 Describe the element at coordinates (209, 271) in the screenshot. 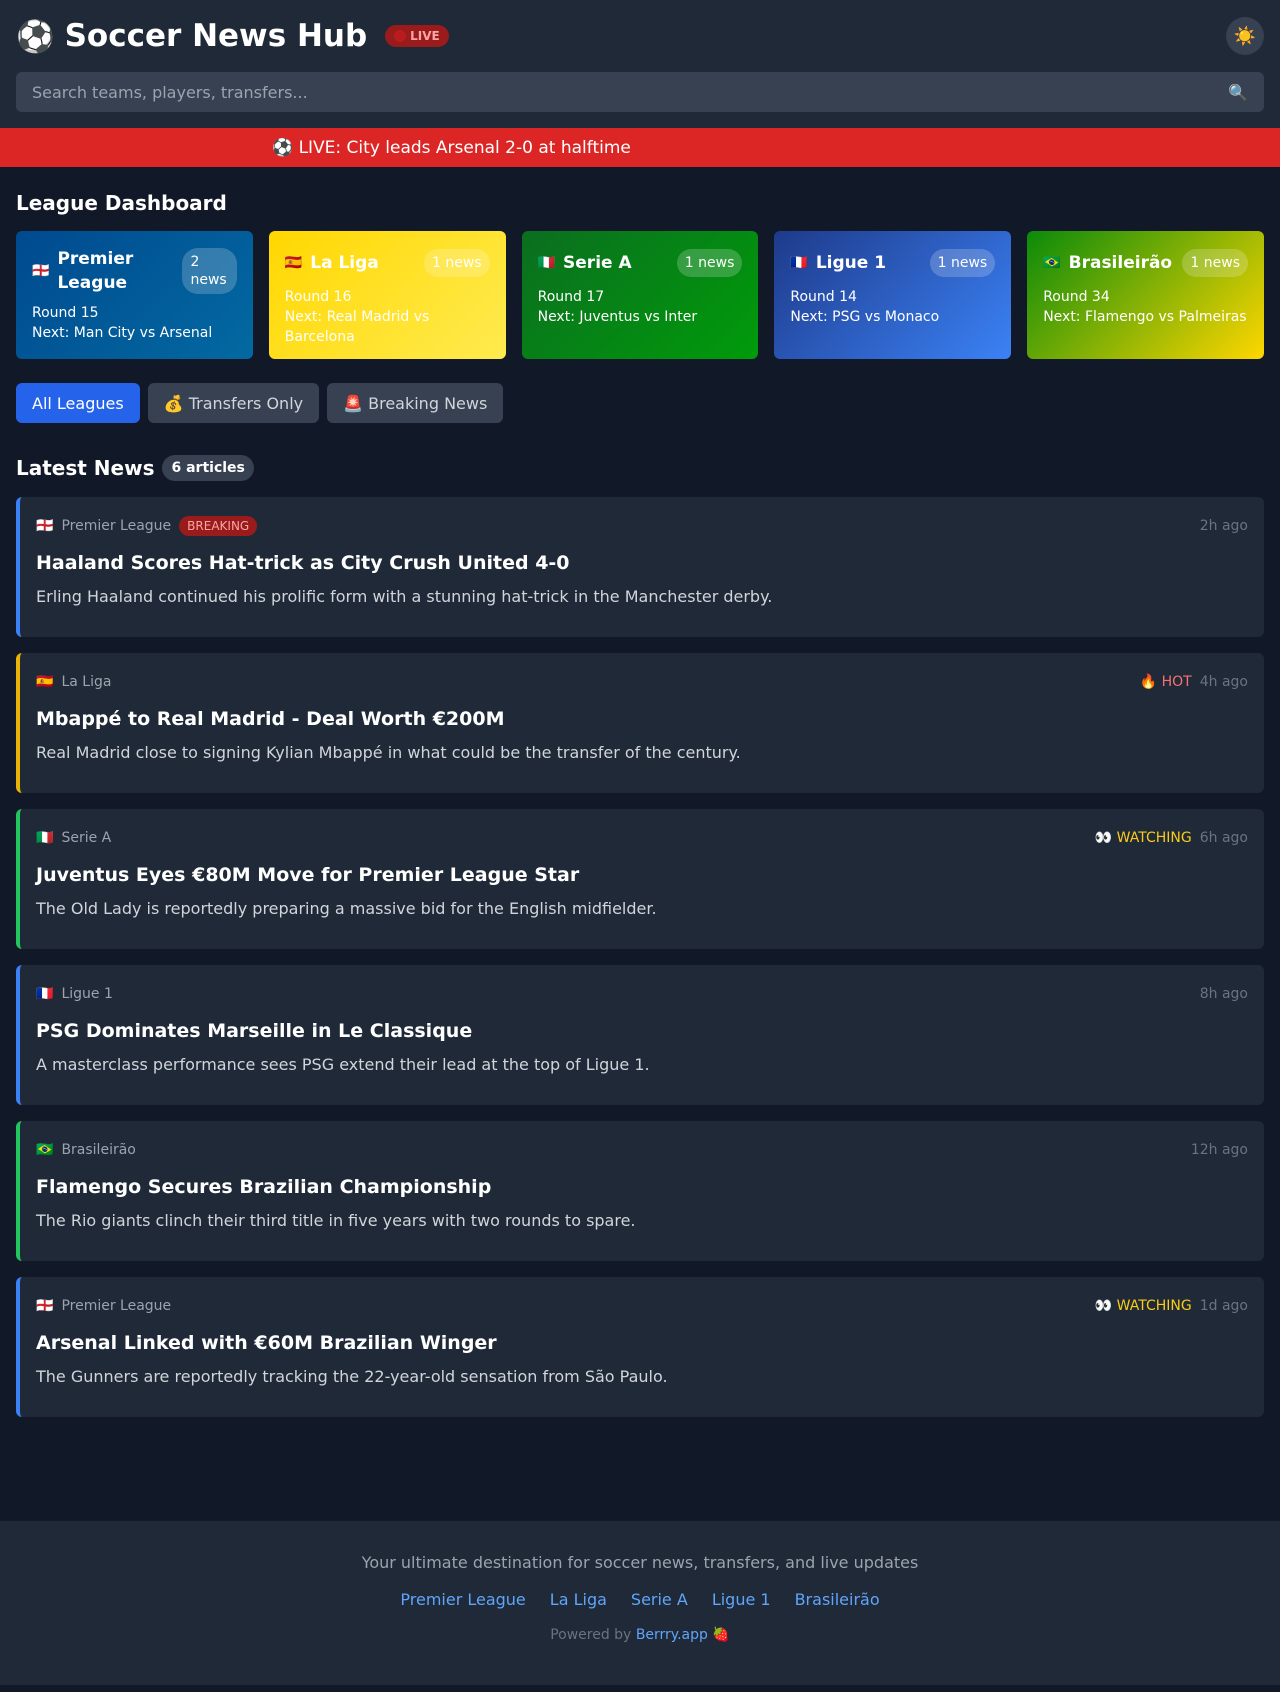

I see `news-count-badge: 2 news` at that location.